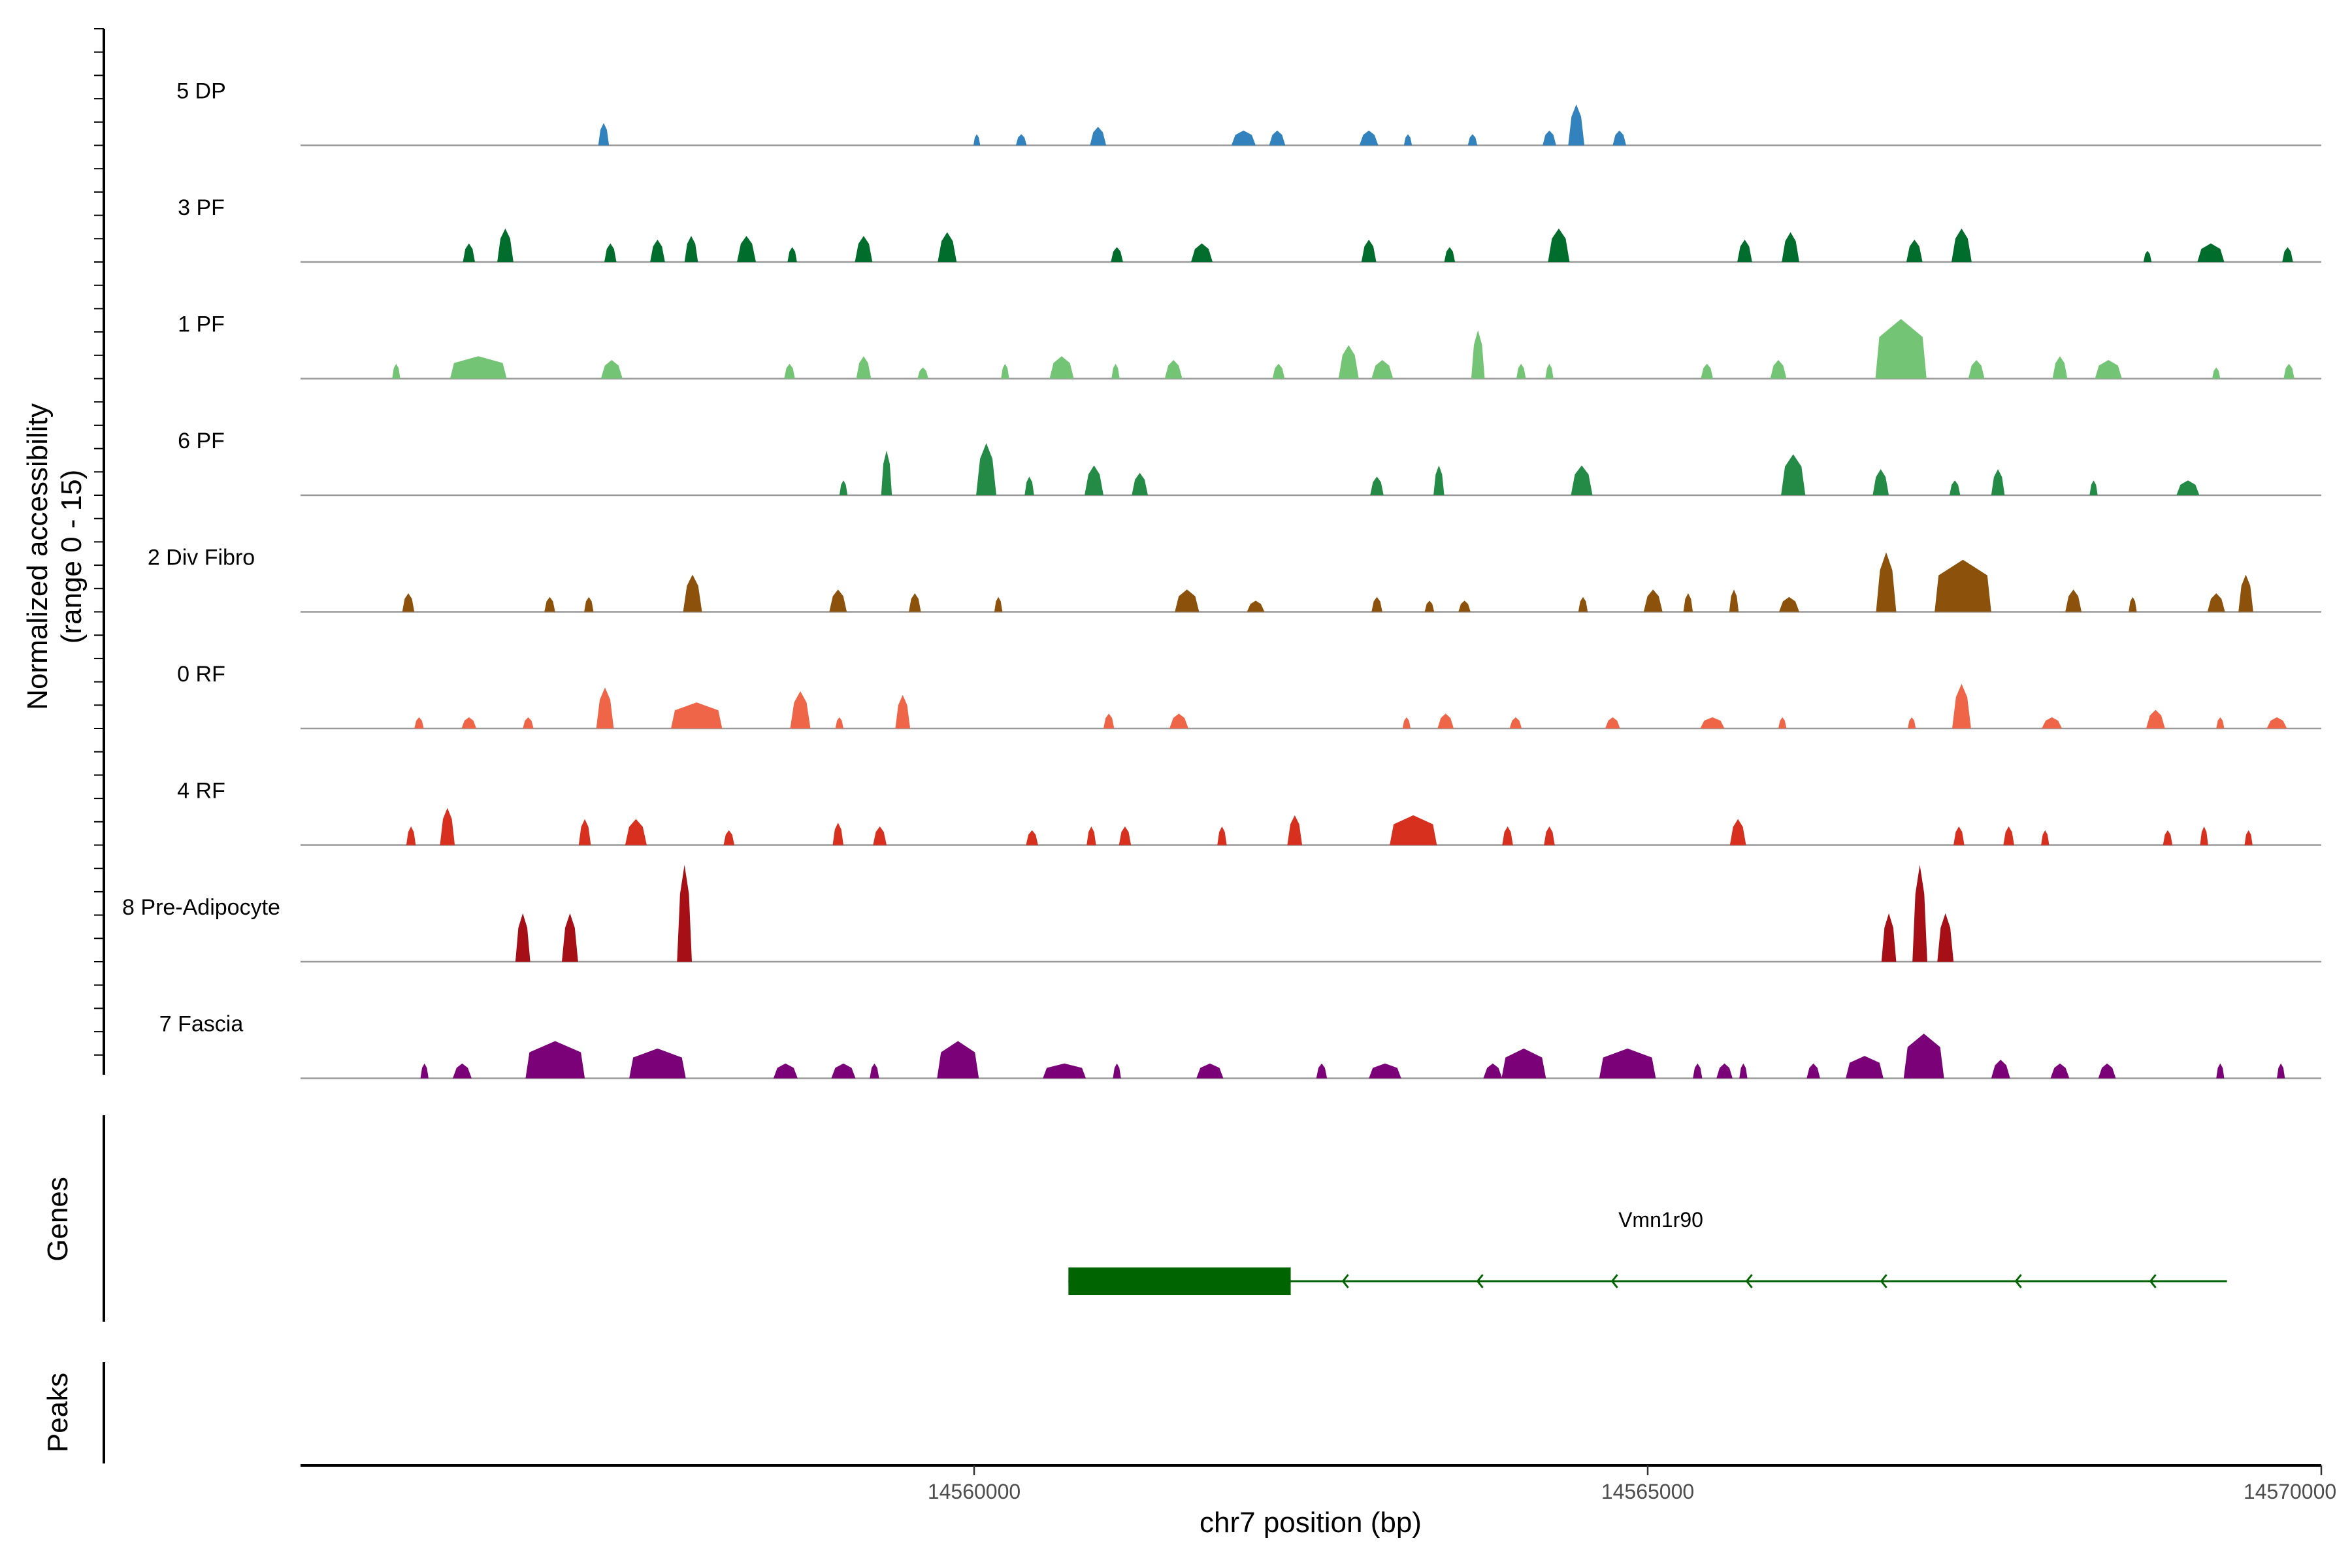 The width and height of the screenshot is (2352, 1568). I want to click on track-8-pre-adipocyte: 8 Pre-Adipocyte, so click(1221, 913).